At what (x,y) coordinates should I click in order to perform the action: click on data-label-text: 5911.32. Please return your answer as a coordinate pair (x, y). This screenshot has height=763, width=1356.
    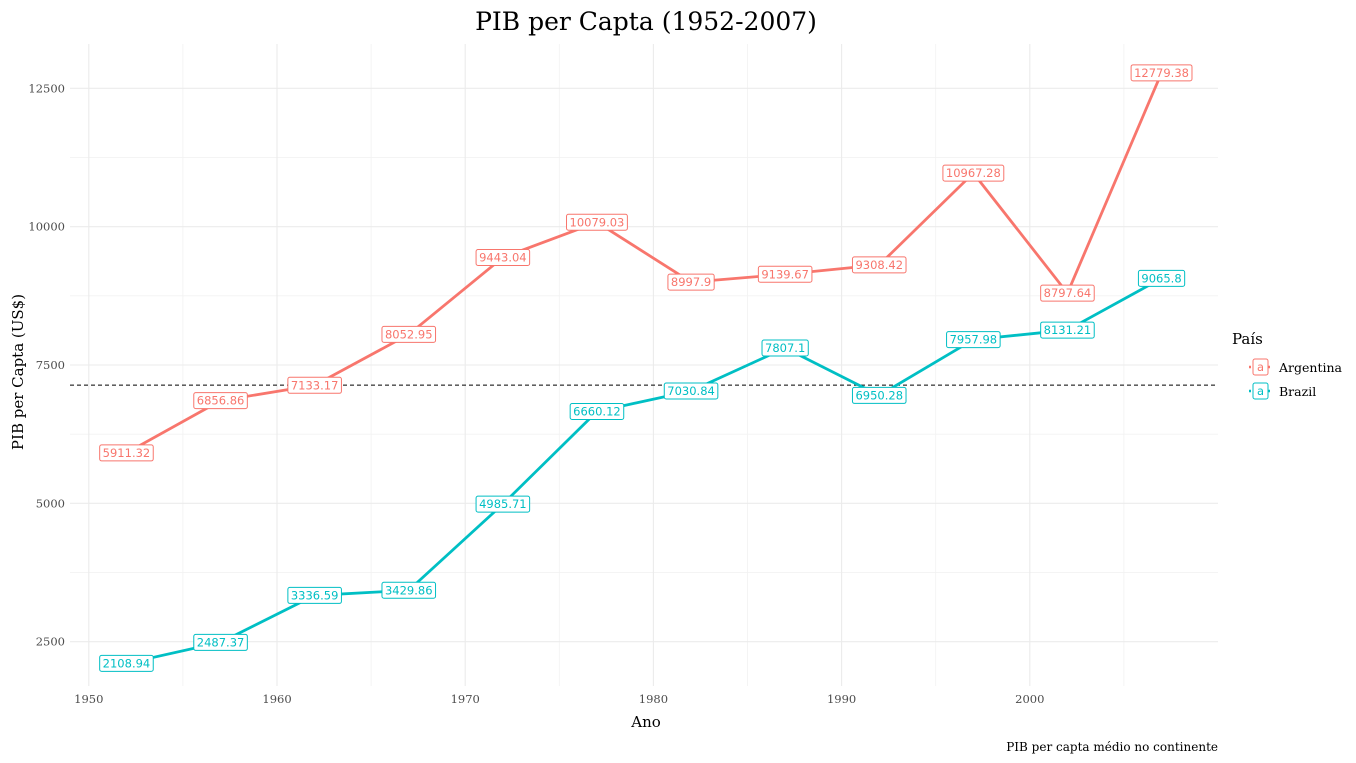
    Looking at the image, I should click on (127, 453).